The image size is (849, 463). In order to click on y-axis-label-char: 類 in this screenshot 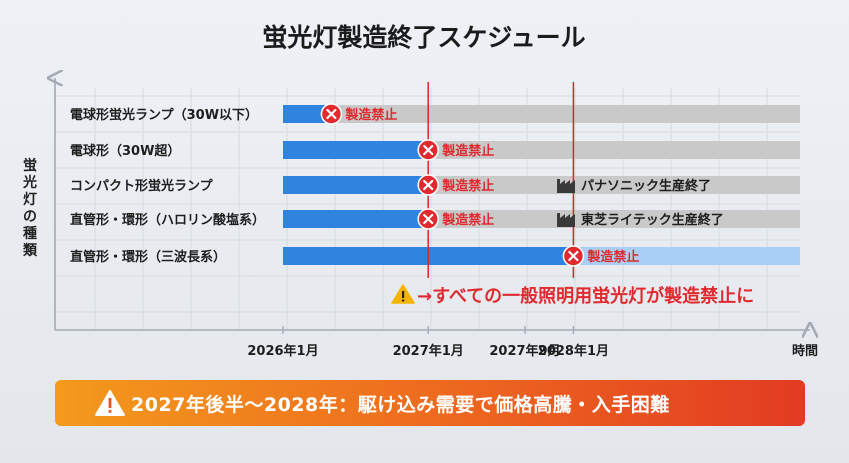, I will do `click(30, 251)`.